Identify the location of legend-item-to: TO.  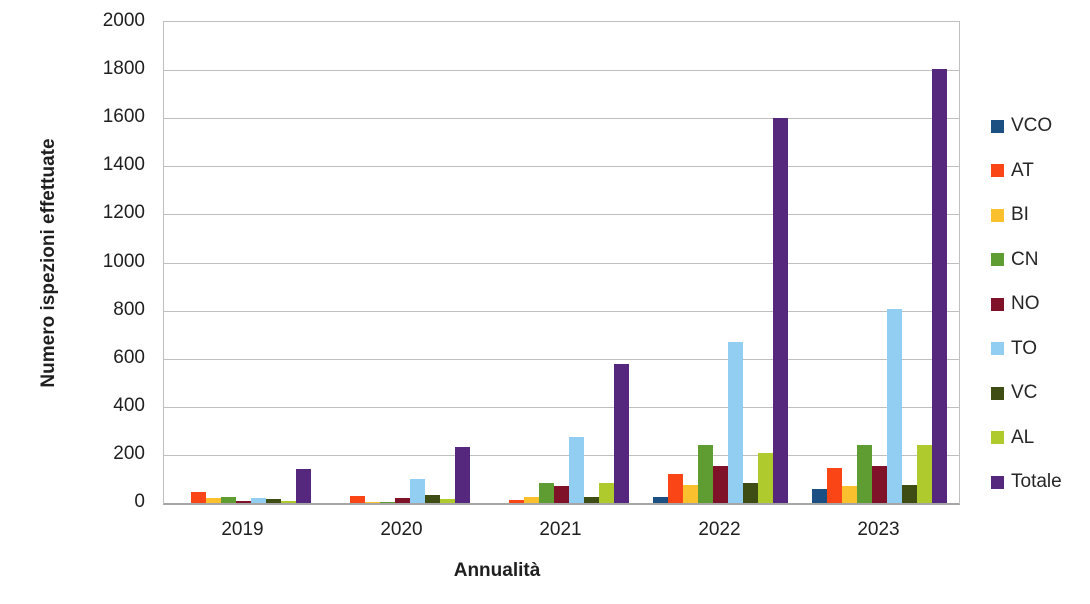
(1026, 348).